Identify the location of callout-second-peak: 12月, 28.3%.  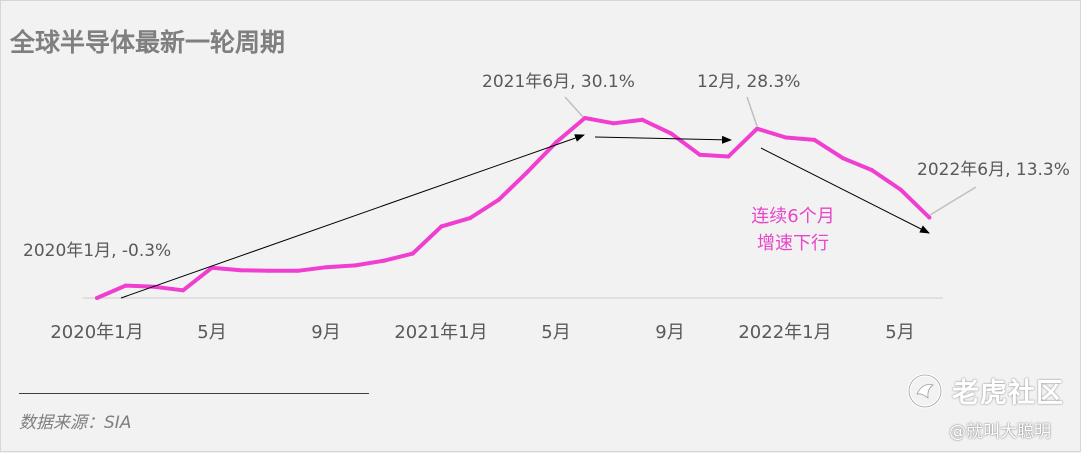
(748, 82).